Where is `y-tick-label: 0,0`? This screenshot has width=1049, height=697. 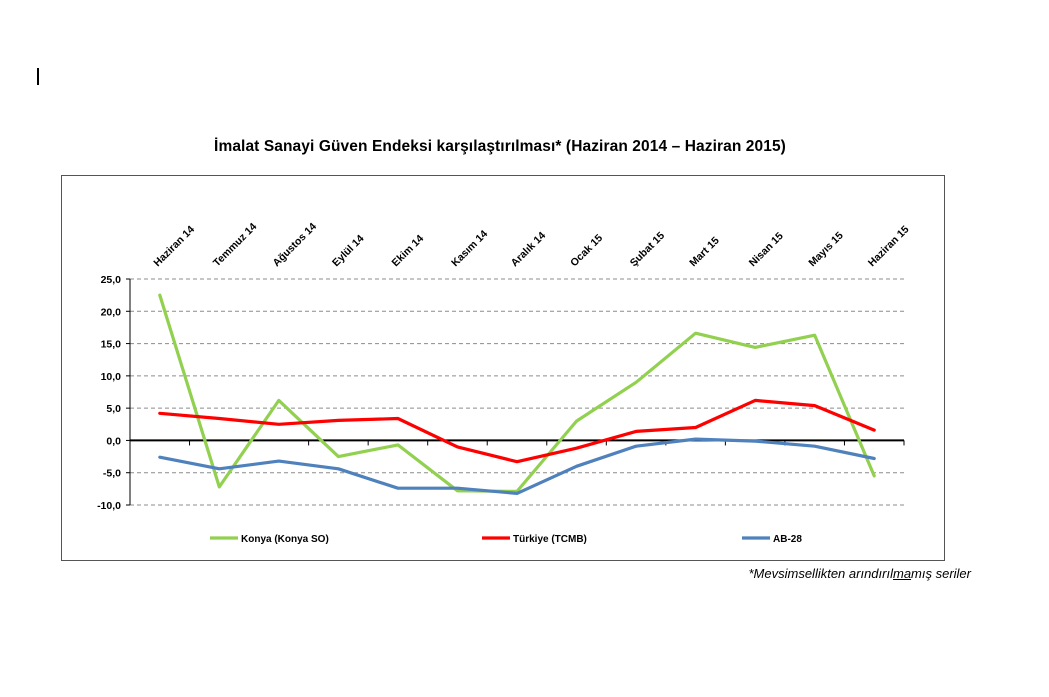
y-tick-label: 0,0 is located at coordinates (113, 441).